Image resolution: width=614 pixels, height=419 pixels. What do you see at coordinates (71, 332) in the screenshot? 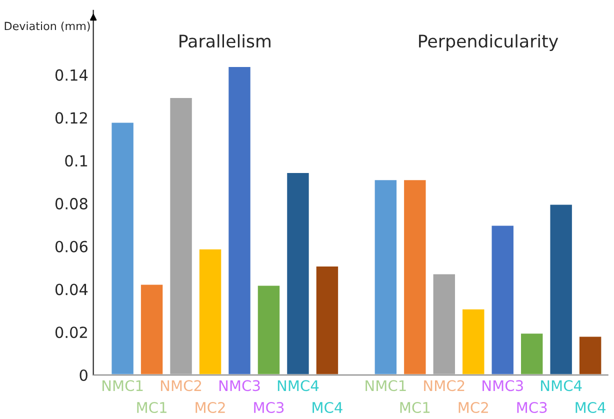
I see `y-tick-label: 0.02` at bounding box center [71, 332].